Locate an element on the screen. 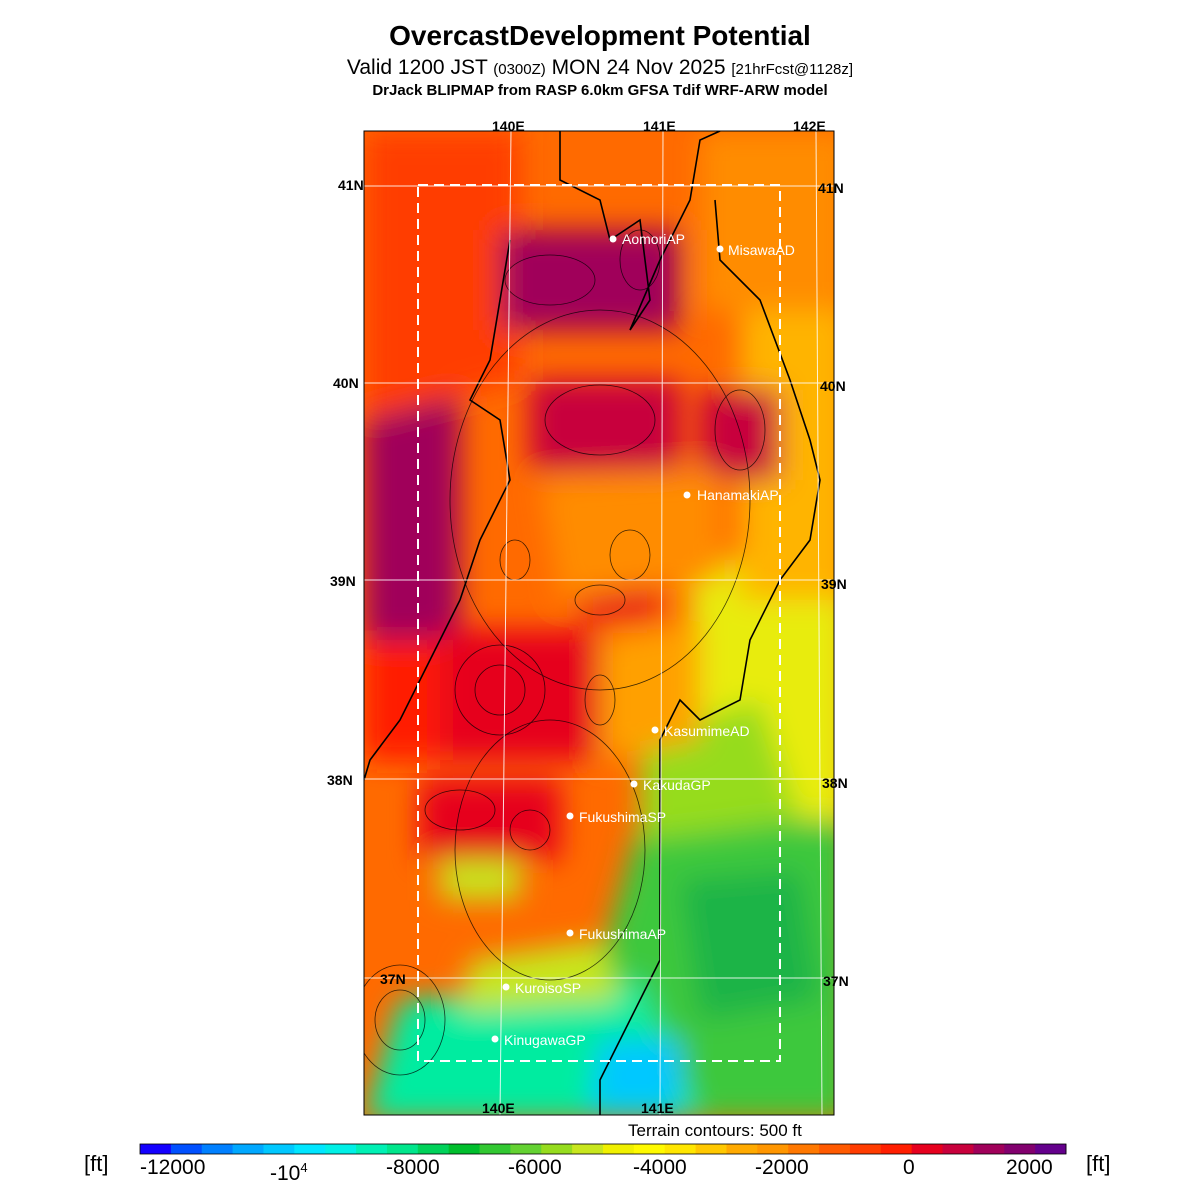 Image resolution: width=1200 pixels, height=1200 pixels. lat-label-41n-left: 41N is located at coordinates (351, 185).